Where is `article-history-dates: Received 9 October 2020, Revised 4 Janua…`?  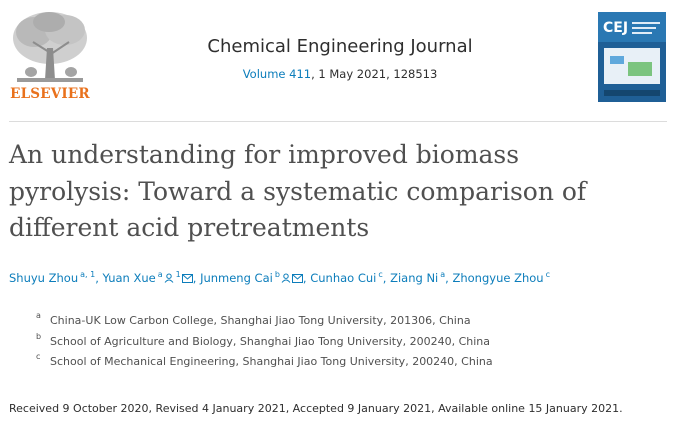
article-history-dates: Received 9 October 2020, Revised 4 Janua… is located at coordinates (316, 408).